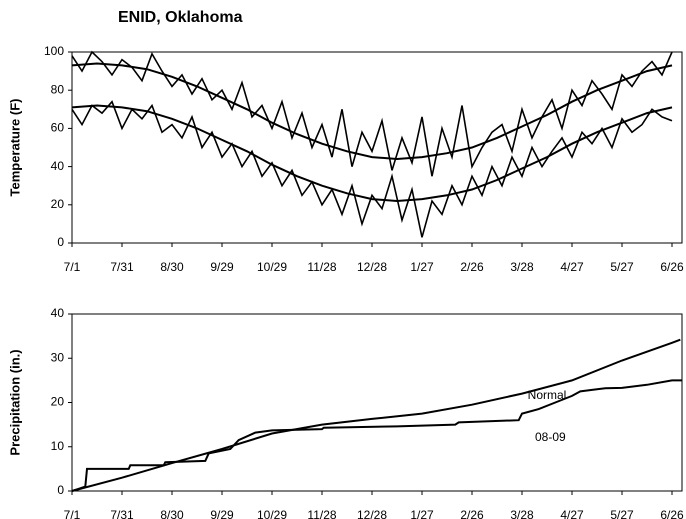 The width and height of the screenshot is (686, 519). What do you see at coordinates (54, 51) in the screenshot?
I see `y-tick-label: 100` at bounding box center [54, 51].